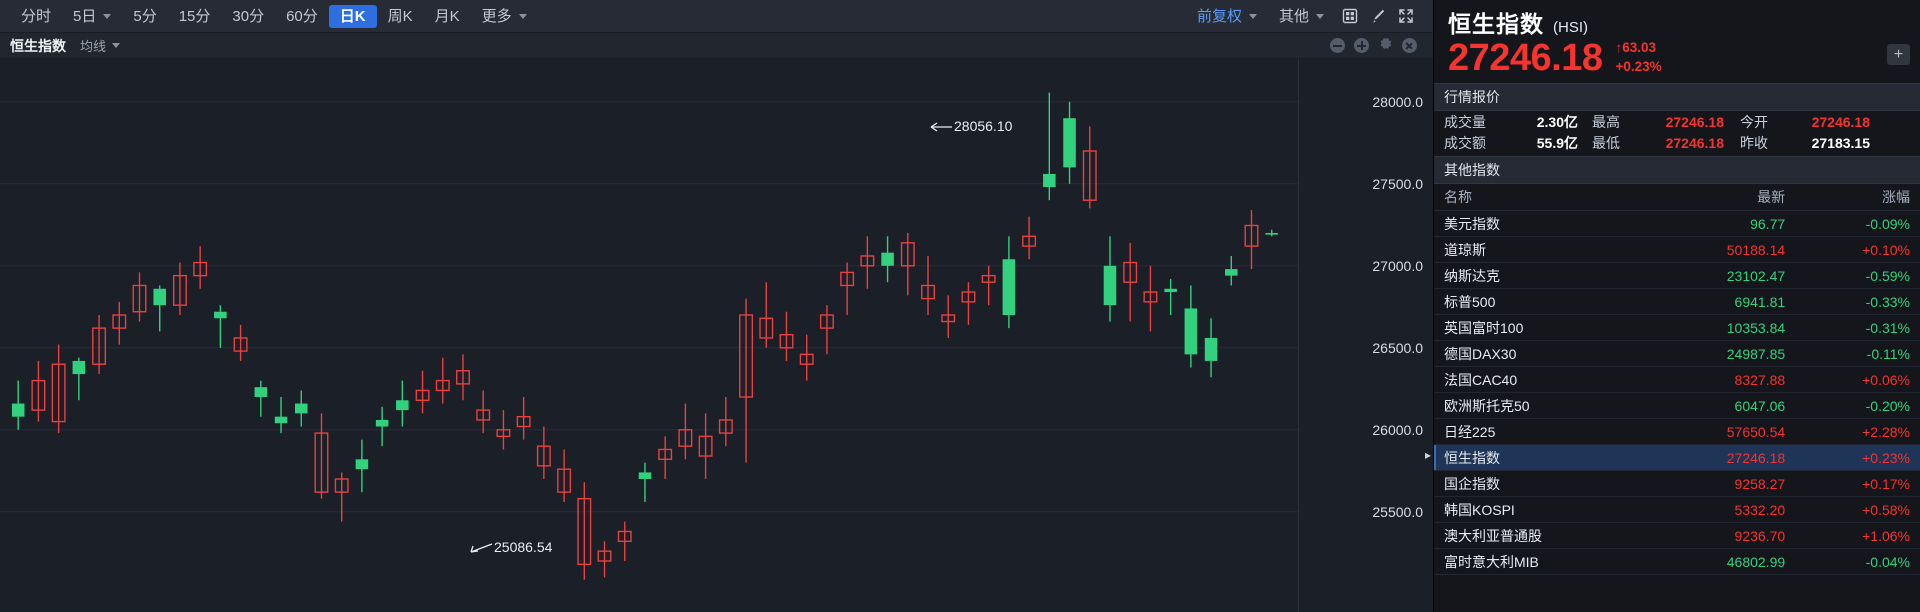  What do you see at coordinates (1898, 54) in the screenshot?
I see `add-to-watchlist-button: +` at bounding box center [1898, 54].